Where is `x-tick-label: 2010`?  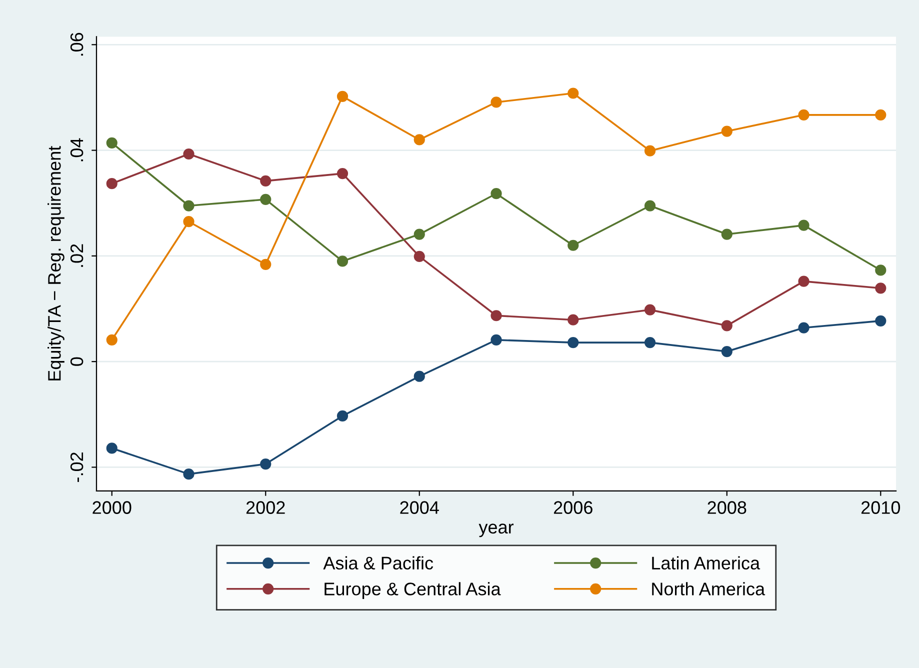
x-tick-label: 2010 is located at coordinates (880, 507).